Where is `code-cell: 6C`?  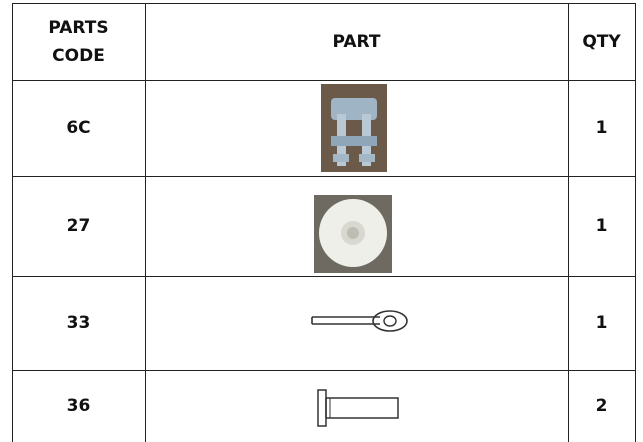
code-cell: 6C is located at coordinates (78, 128).